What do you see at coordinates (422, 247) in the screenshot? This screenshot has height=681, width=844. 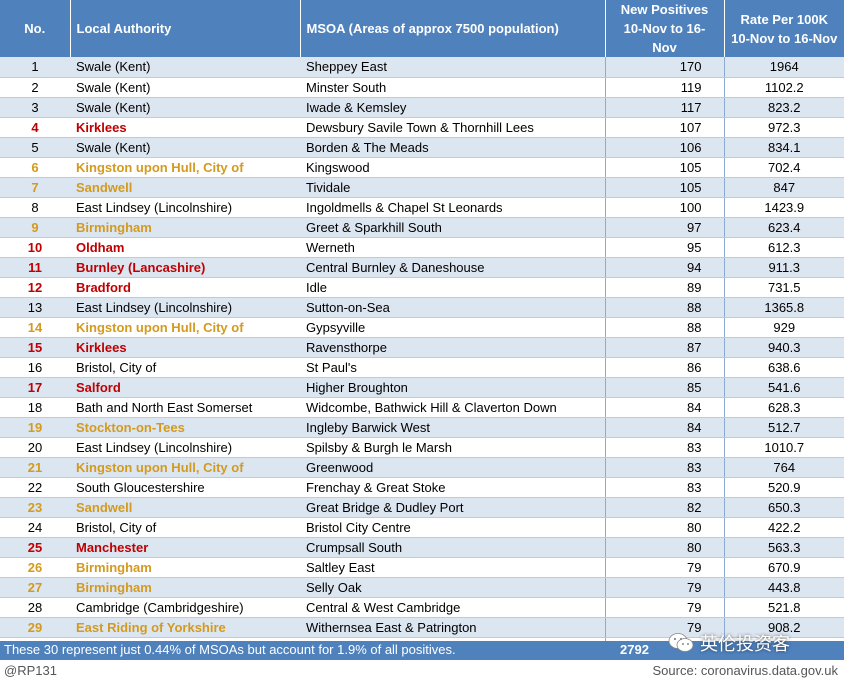 I see `table-row: 10 Oldham Werneth 95 612.3` at bounding box center [422, 247].